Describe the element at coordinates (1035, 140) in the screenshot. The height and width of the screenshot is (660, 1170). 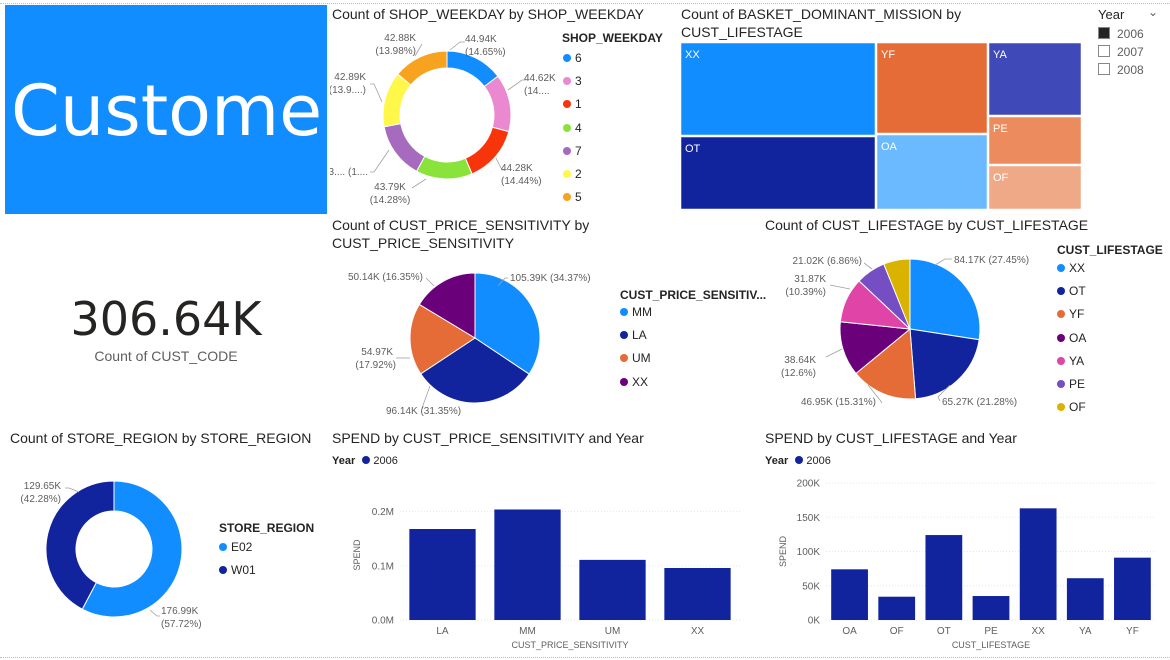
I see `treemap-tile-PE` at that location.